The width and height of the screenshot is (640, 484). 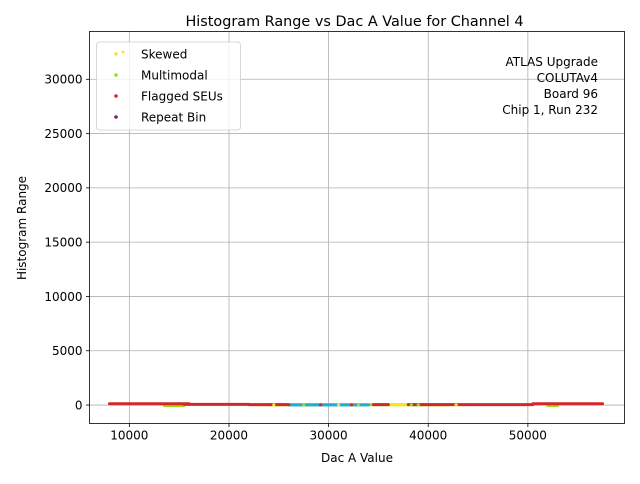 I want to click on annotation-line: Board 96, so click(x=571, y=94).